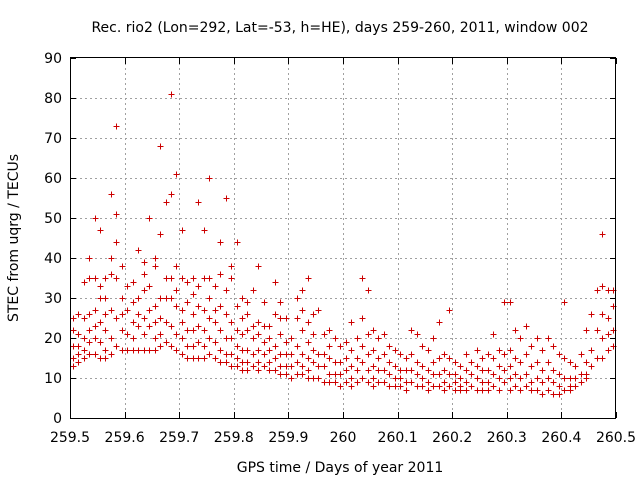 Image resolution: width=640 pixels, height=480 pixels. Describe the element at coordinates (53, 339) in the screenshot. I see `y-tick-label: 20` at that location.